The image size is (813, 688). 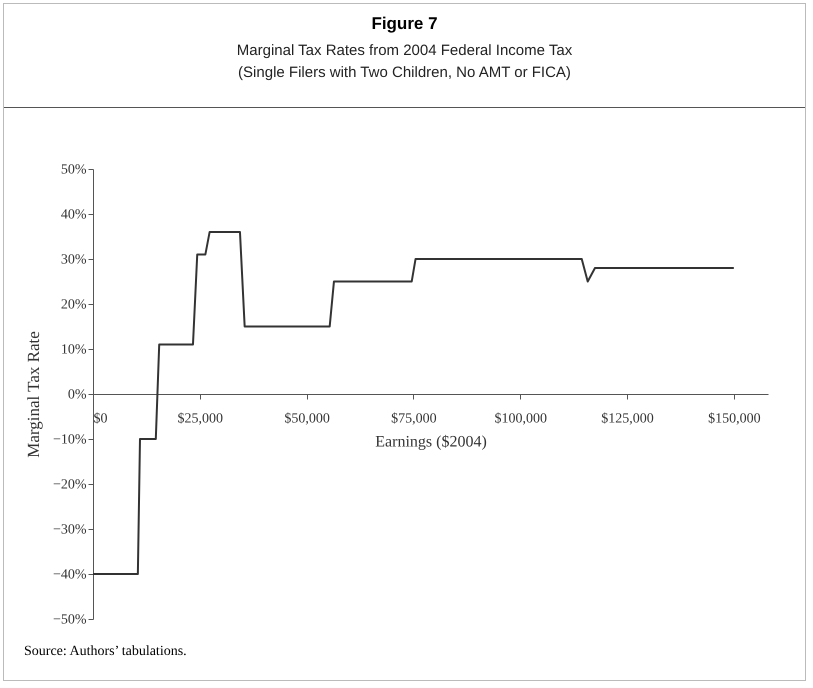 What do you see at coordinates (69, 530) in the screenshot?
I see `y-tick-label: −30%` at bounding box center [69, 530].